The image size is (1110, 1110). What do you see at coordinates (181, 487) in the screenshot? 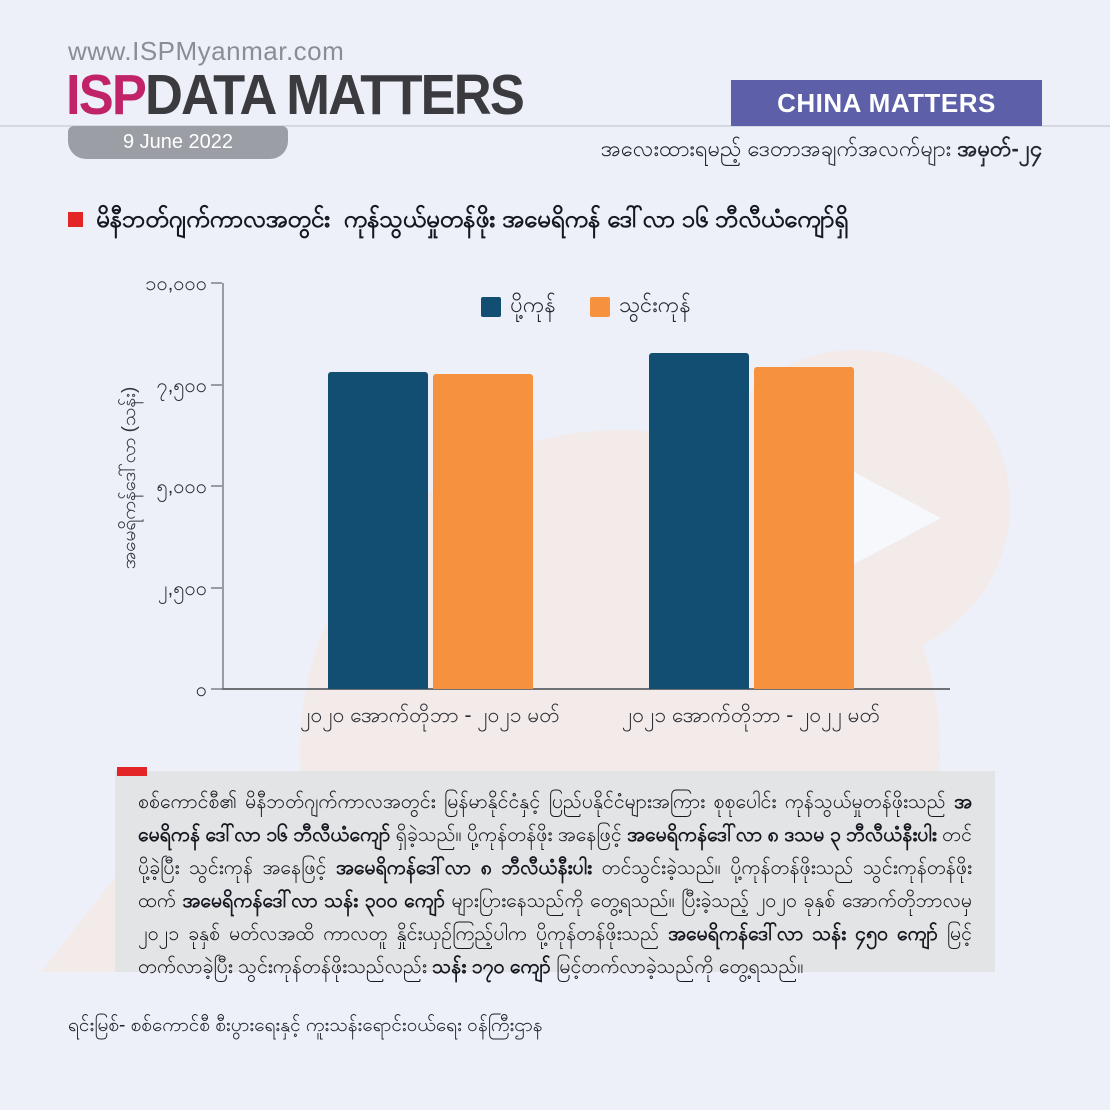
I see `y-tick-label: ၅,၀၀၀` at bounding box center [181, 487].